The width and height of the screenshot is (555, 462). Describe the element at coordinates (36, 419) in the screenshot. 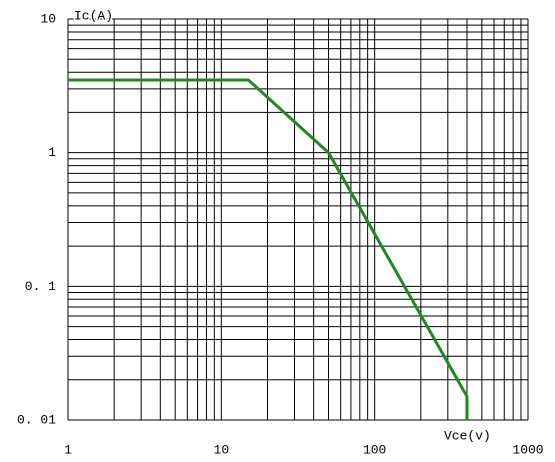

I see `y-tick-label: 0. 01` at that location.